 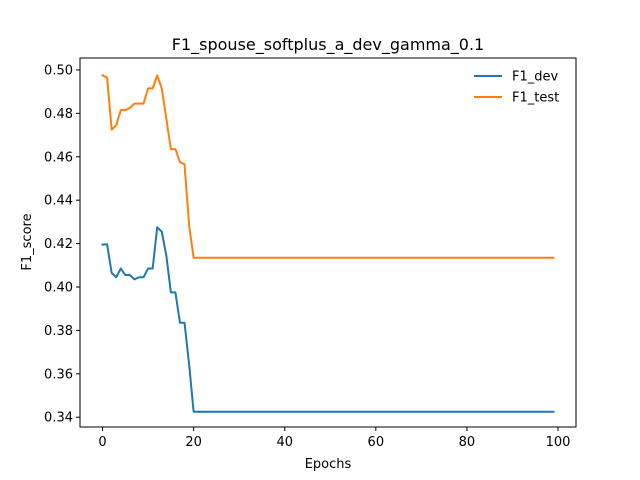 What do you see at coordinates (58, 331) in the screenshot?
I see `y-tick-label-2: 0.38` at bounding box center [58, 331].